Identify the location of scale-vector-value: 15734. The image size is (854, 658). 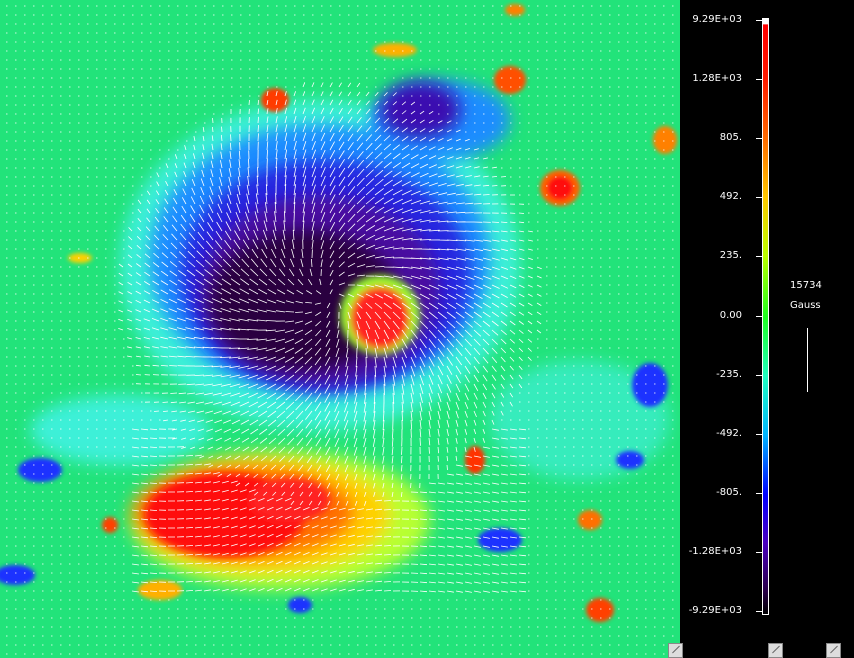
(806, 285).